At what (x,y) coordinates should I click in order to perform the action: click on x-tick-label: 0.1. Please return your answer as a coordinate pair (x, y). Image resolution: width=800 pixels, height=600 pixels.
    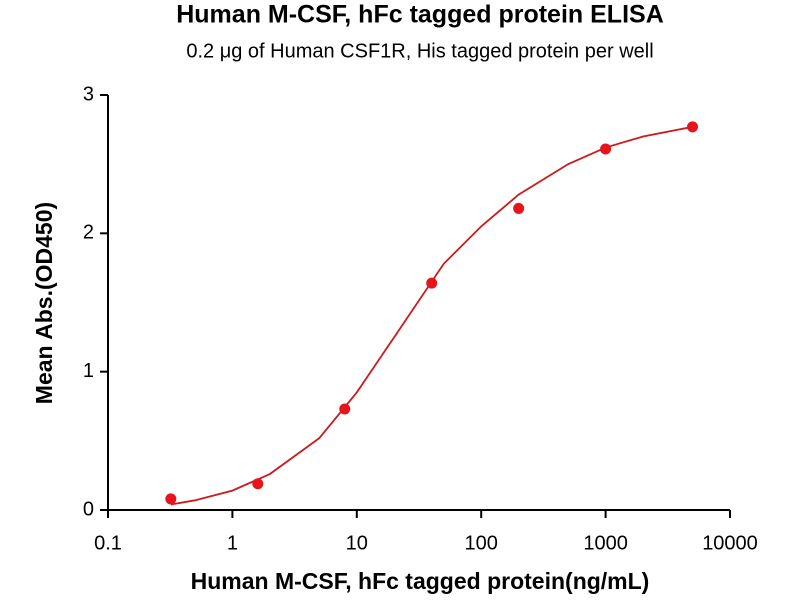
    Looking at the image, I should click on (108, 543).